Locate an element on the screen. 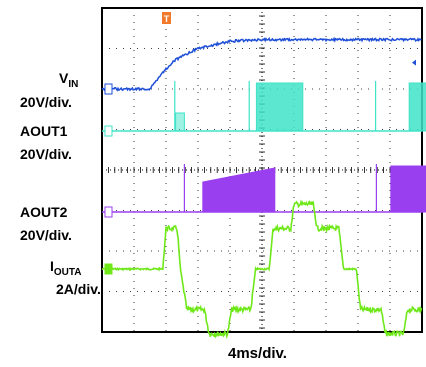  aout1-label: AOUT1 is located at coordinates (44, 131).